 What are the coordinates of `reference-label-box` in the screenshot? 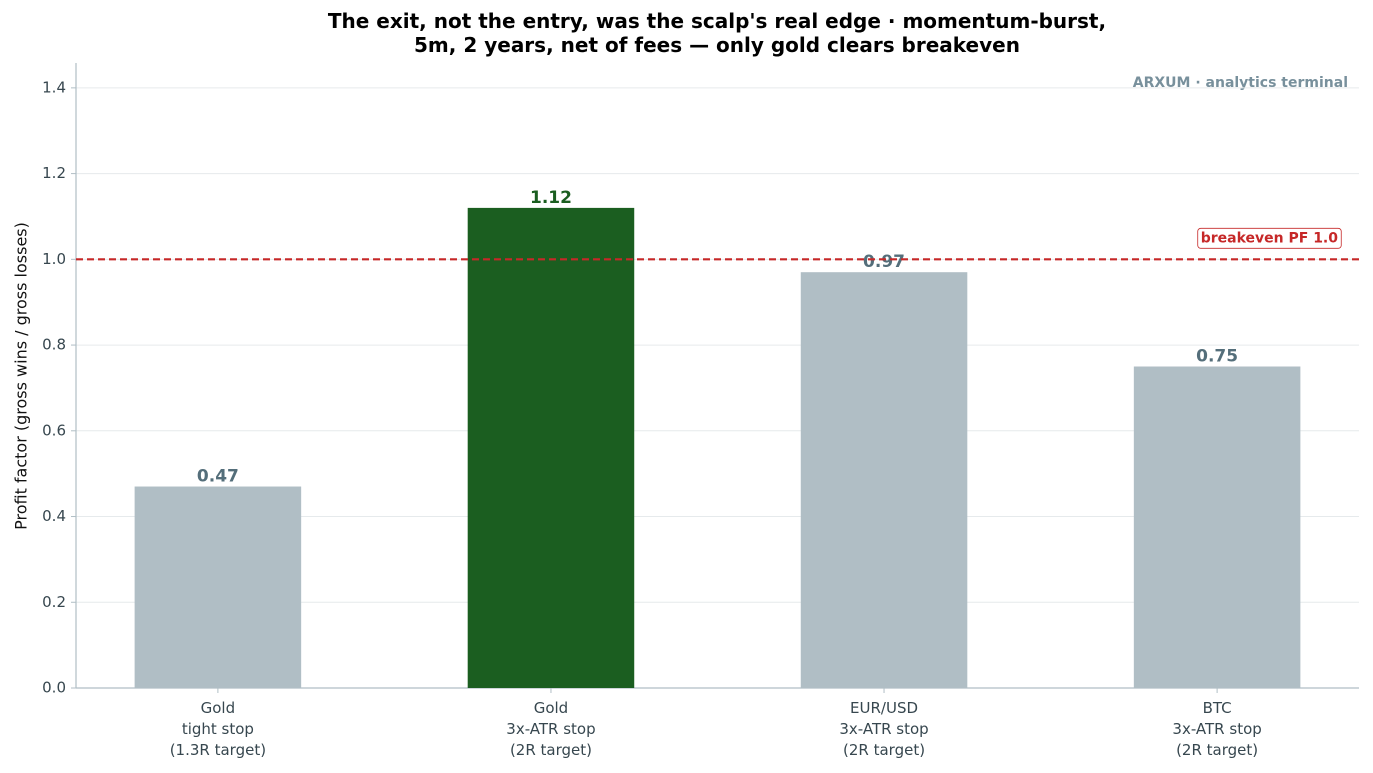 It's located at (1269, 238).